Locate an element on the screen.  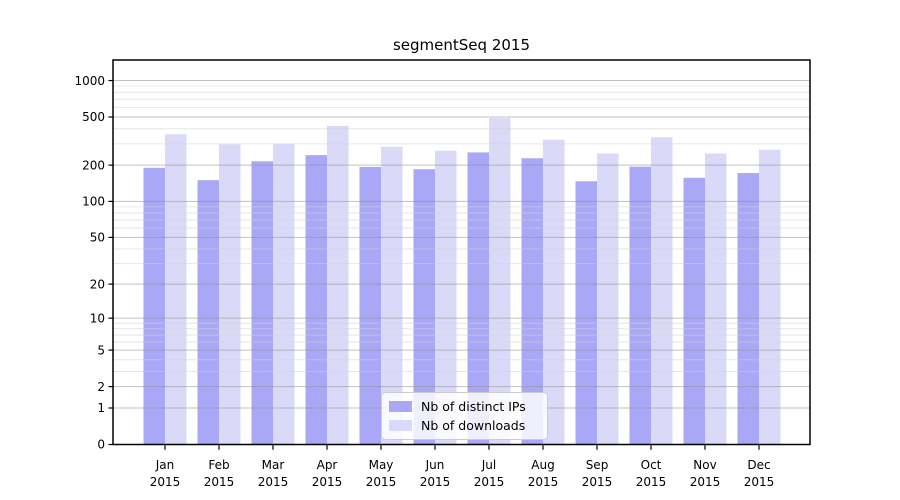
bar-distinct-ips-feb is located at coordinates (208, 312).